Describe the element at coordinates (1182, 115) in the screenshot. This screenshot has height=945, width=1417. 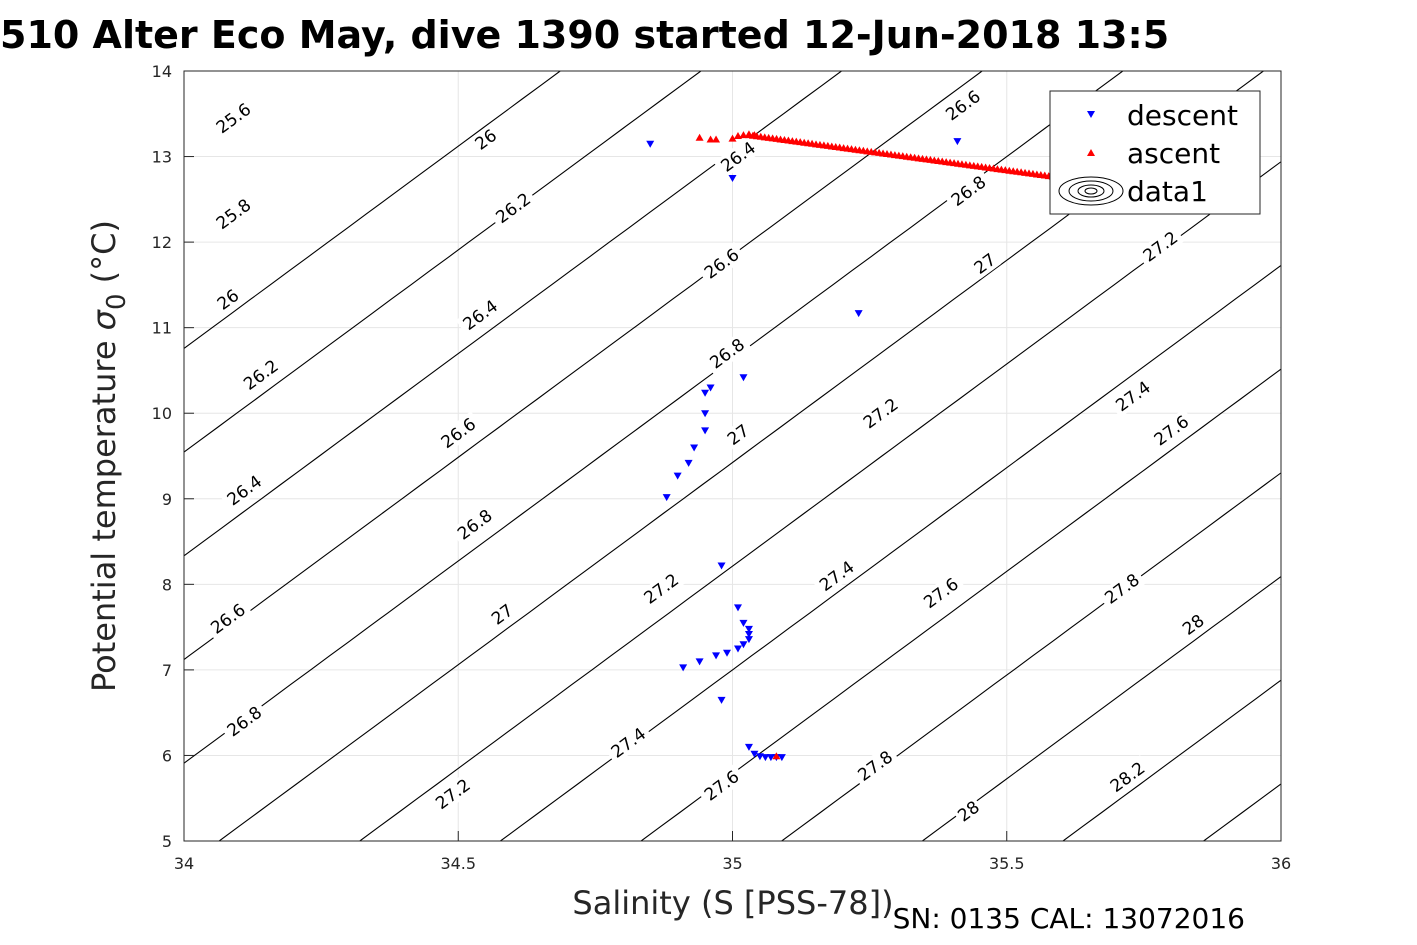
I see `legend-label-descent: descent` at that location.